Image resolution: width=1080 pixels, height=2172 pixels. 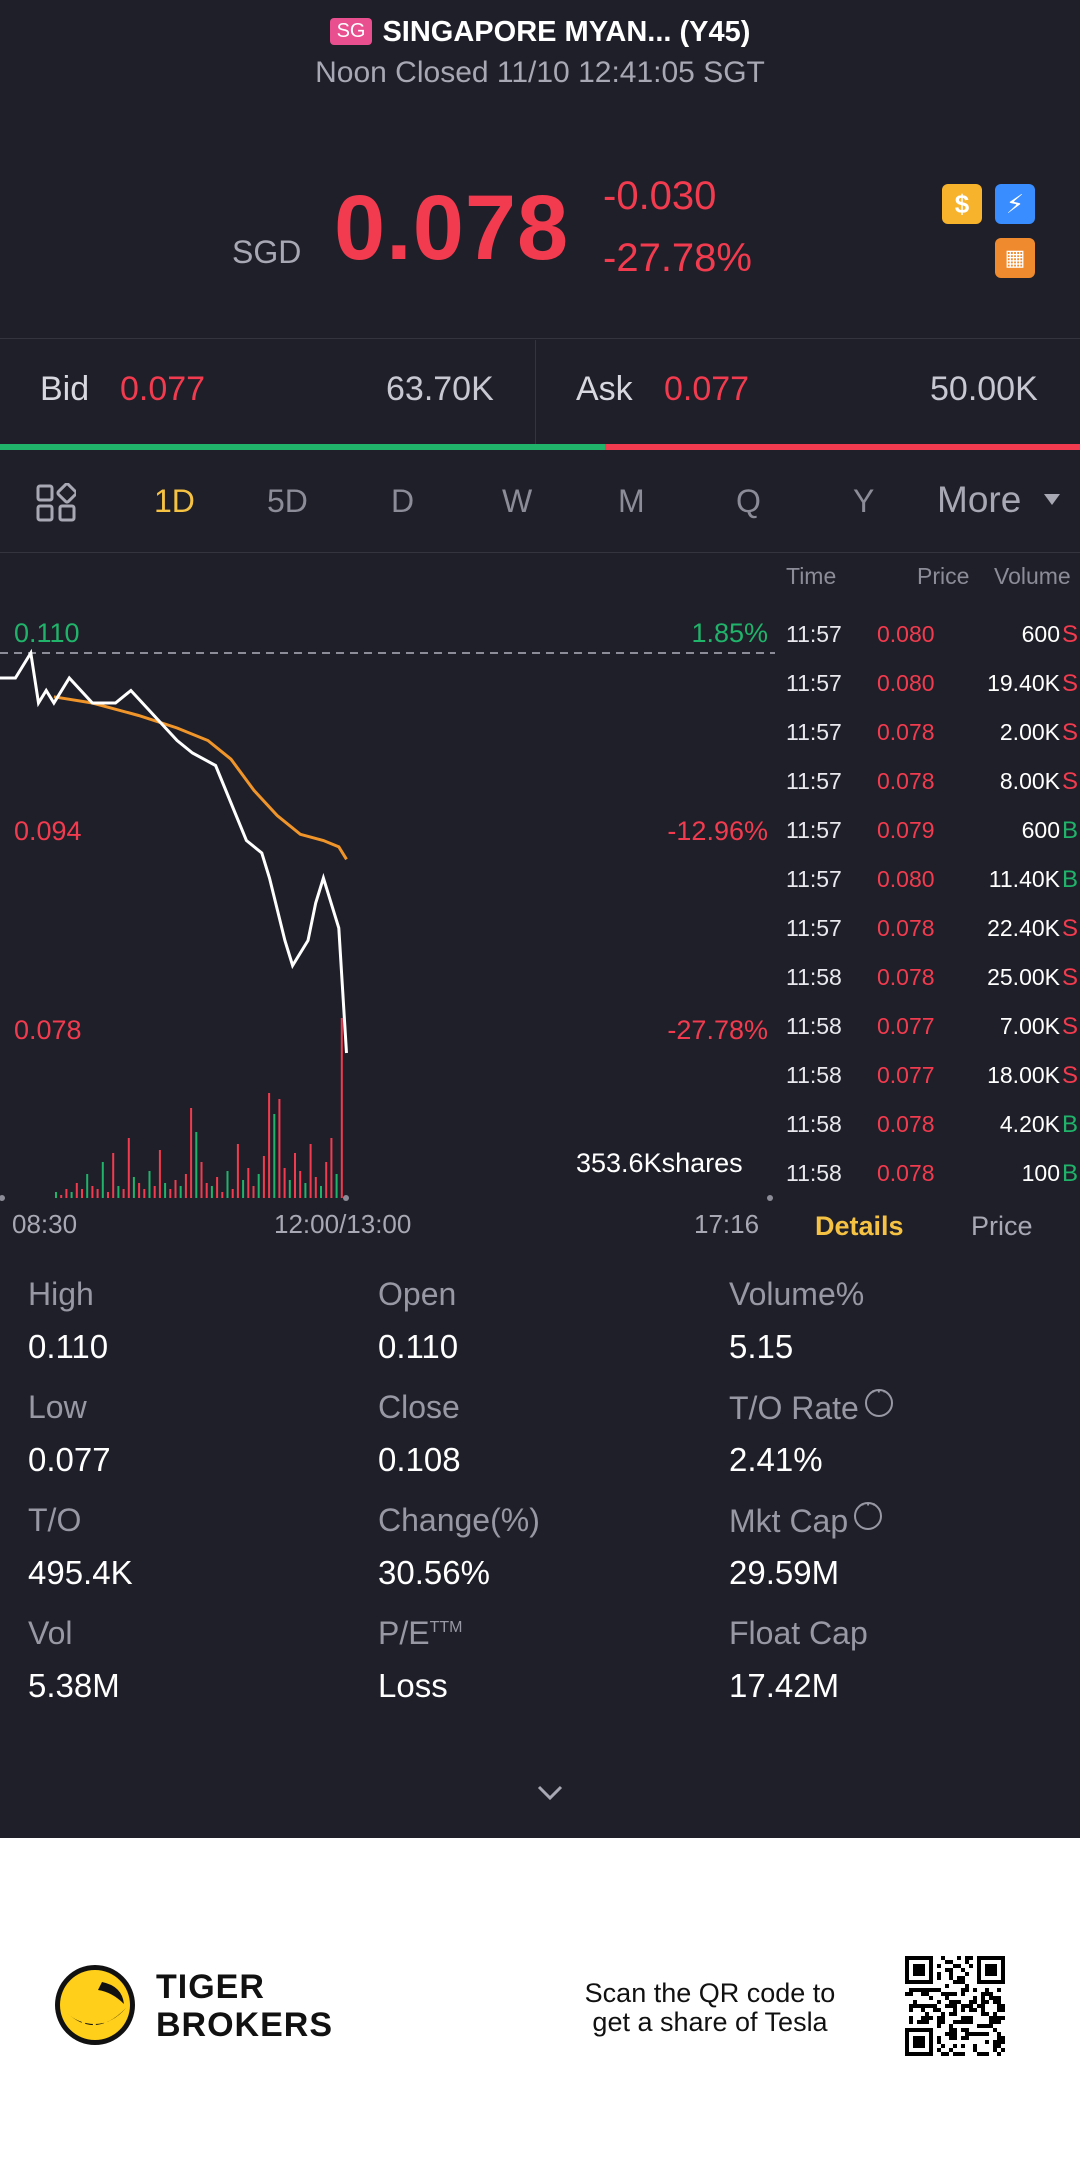 I want to click on grid-icon, so click(x=56, y=503).